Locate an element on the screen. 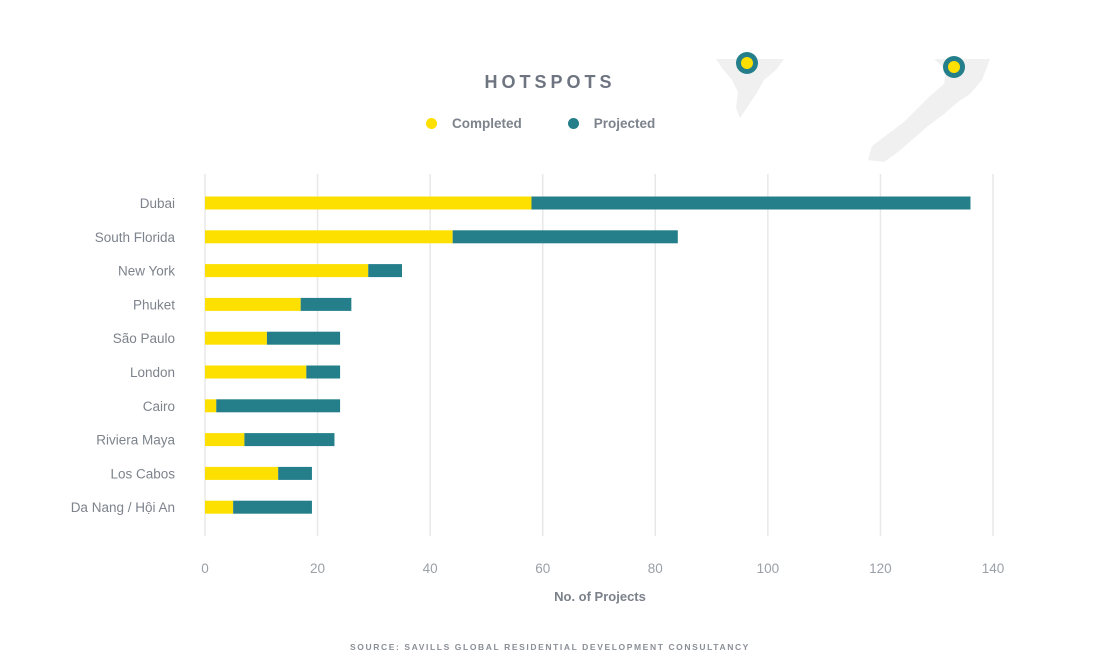 The width and height of the screenshot is (1111, 654). legend-swatch-completed is located at coordinates (431, 123).